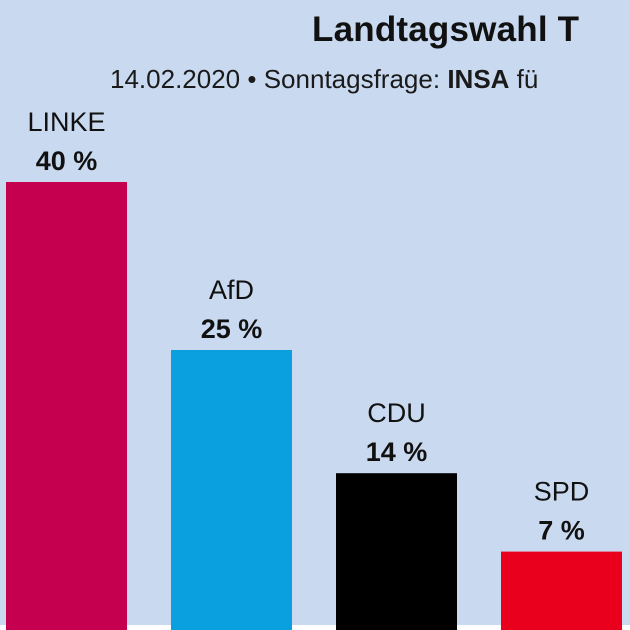 The width and height of the screenshot is (630, 630). I want to click on value-label-cdu: 14 %, so click(397, 452).